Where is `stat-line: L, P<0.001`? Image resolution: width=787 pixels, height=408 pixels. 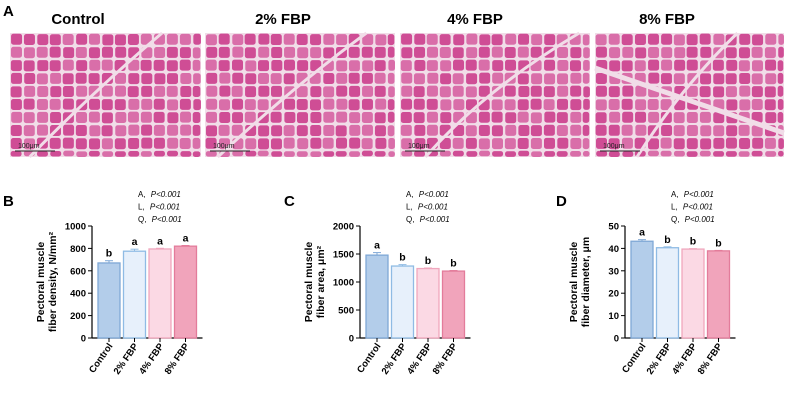
stat-line: L, P<0.001 is located at coordinates (427, 207).